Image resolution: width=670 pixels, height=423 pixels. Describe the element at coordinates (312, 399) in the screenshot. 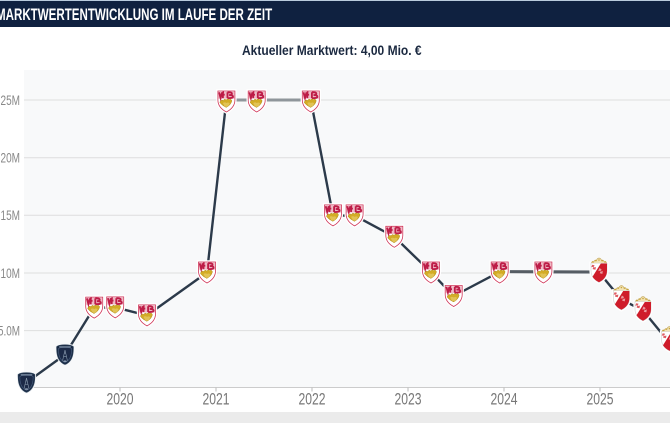

I see `svg-text: 2022` at that location.